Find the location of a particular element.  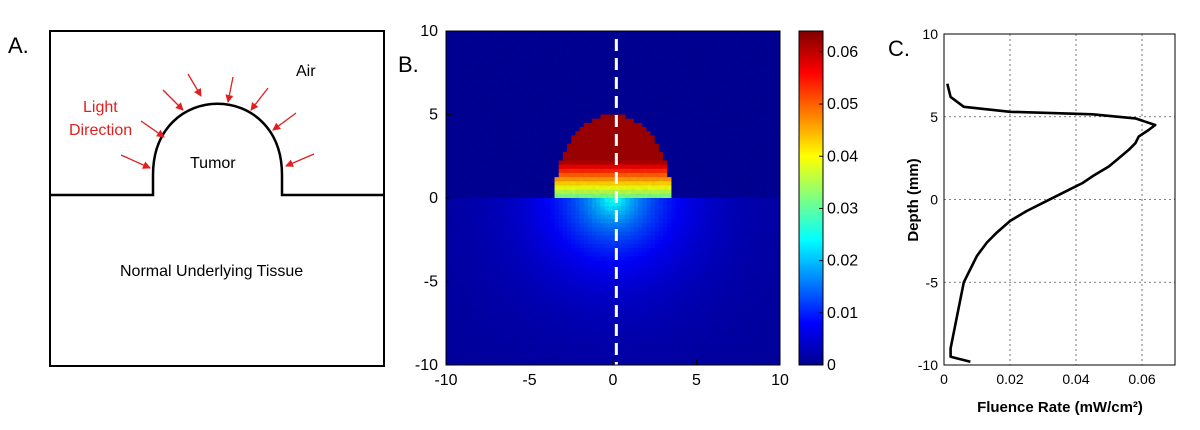

panel-b-label: B. is located at coordinates (408, 64).